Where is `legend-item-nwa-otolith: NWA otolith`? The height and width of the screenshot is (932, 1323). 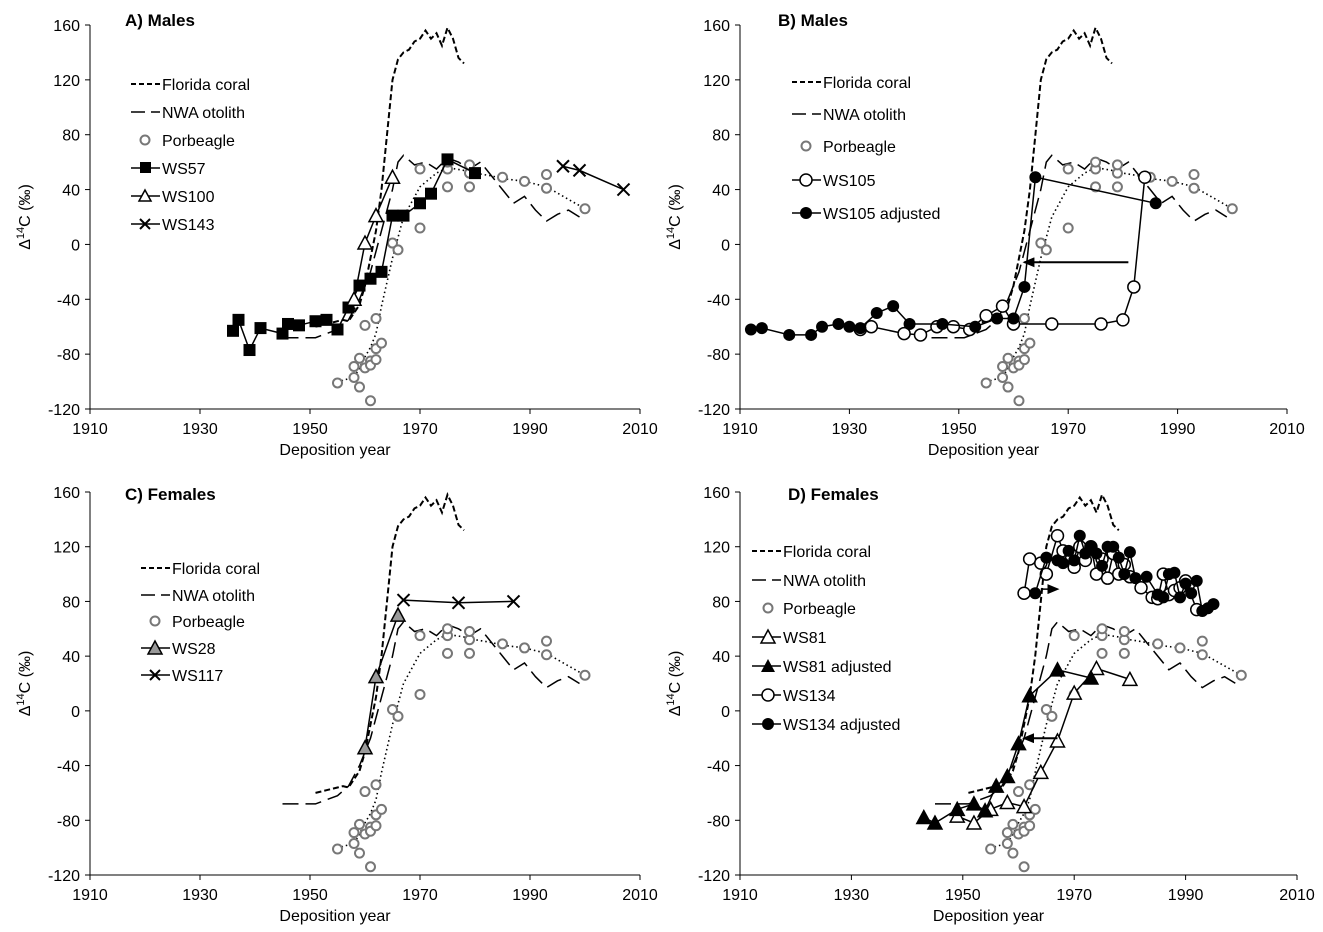 legend-item-nwa-otolith: NWA otolith is located at coordinates (849, 115).